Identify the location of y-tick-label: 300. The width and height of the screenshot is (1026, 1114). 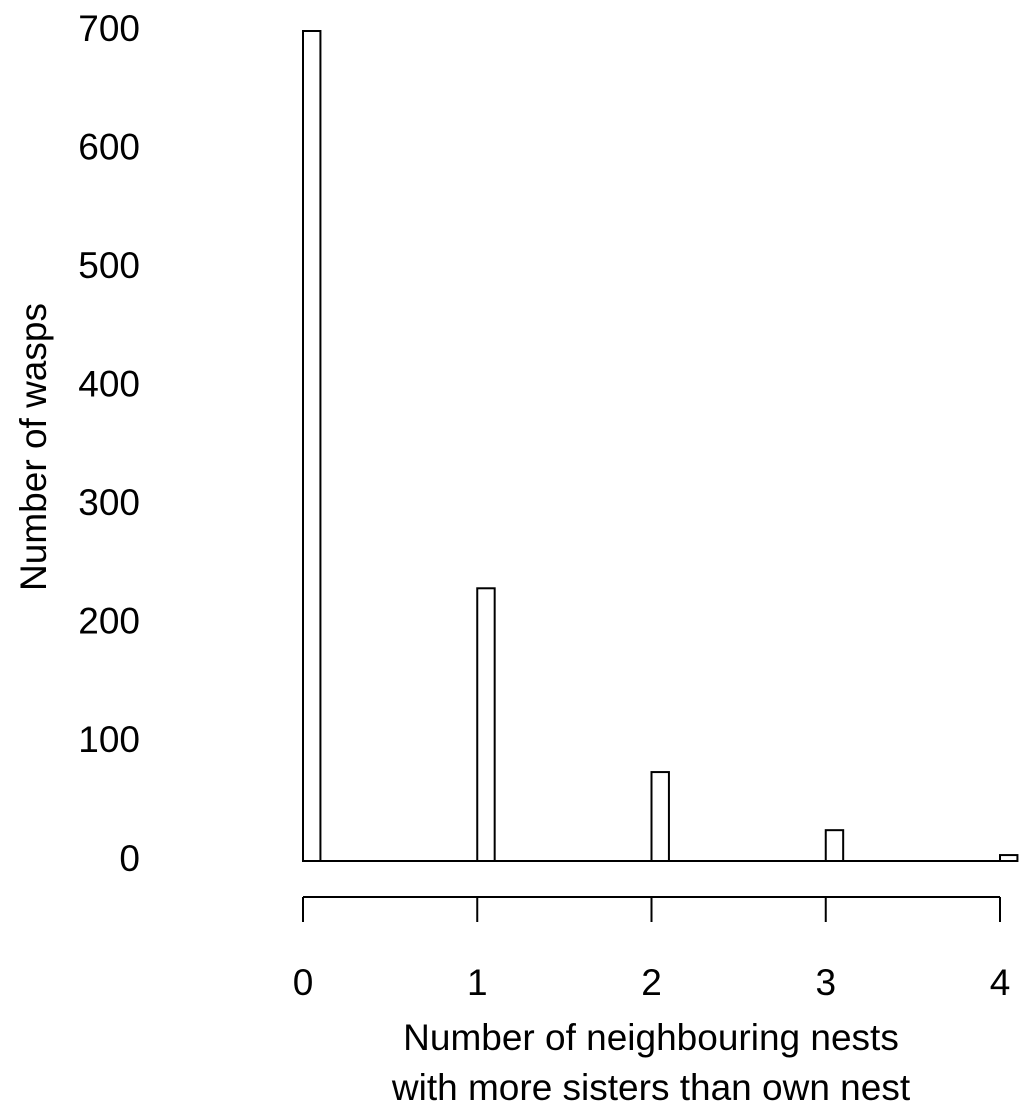
(109, 502).